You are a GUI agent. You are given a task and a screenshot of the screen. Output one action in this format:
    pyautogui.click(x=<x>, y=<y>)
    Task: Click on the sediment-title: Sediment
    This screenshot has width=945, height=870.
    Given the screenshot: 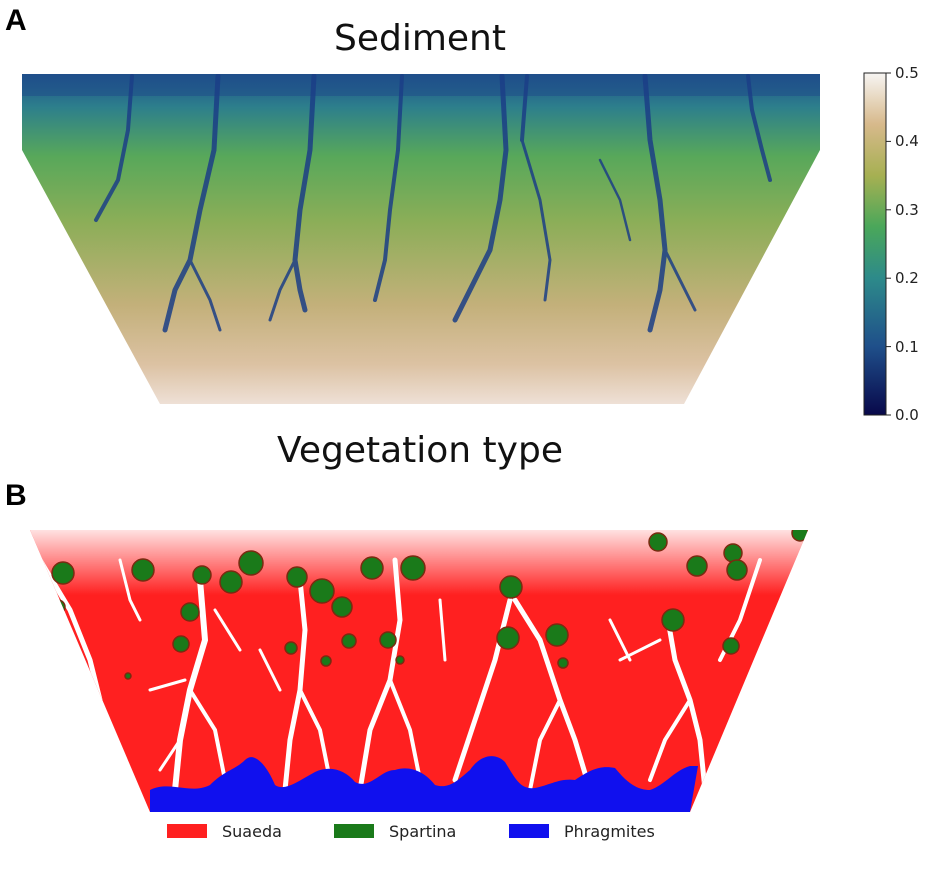 What is the action you would take?
    pyautogui.click(x=420, y=38)
    